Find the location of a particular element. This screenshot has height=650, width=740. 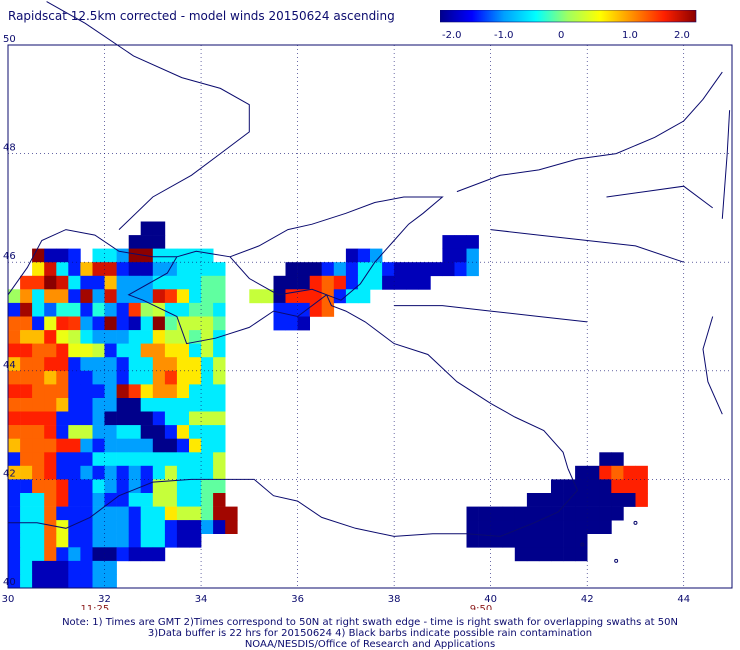

colorbar-bar is located at coordinates (568, 16).